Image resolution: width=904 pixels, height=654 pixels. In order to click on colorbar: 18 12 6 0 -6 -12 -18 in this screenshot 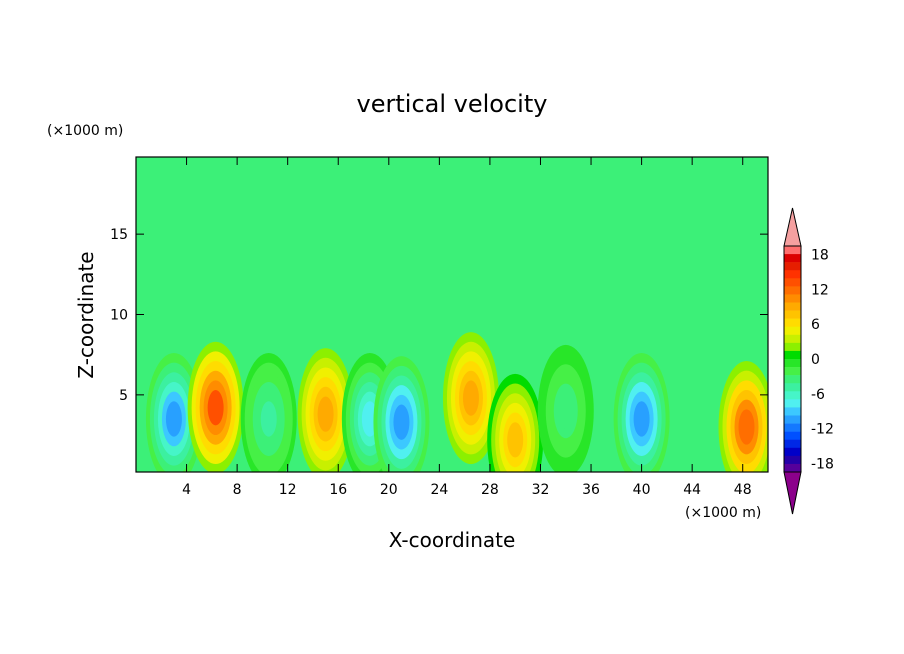, I will do `click(808, 361)`.